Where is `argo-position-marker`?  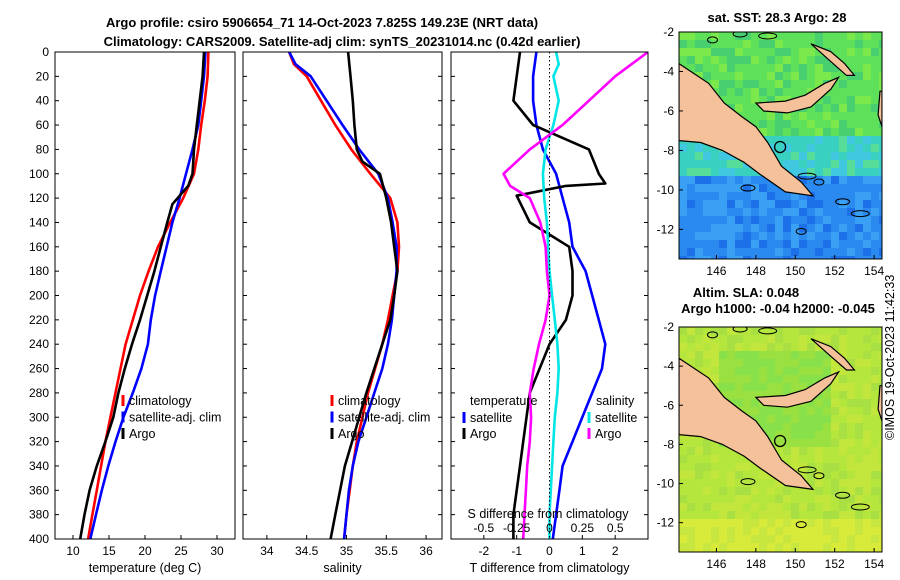 argo-position-marker is located at coordinates (780, 147).